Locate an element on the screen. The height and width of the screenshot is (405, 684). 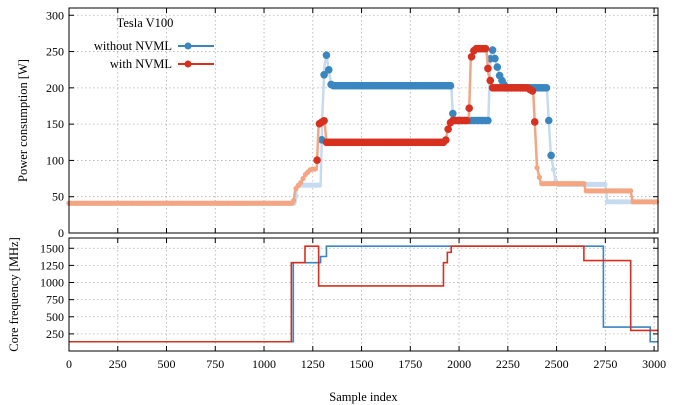
power-y-tick-label: 150 is located at coordinates (55, 124).